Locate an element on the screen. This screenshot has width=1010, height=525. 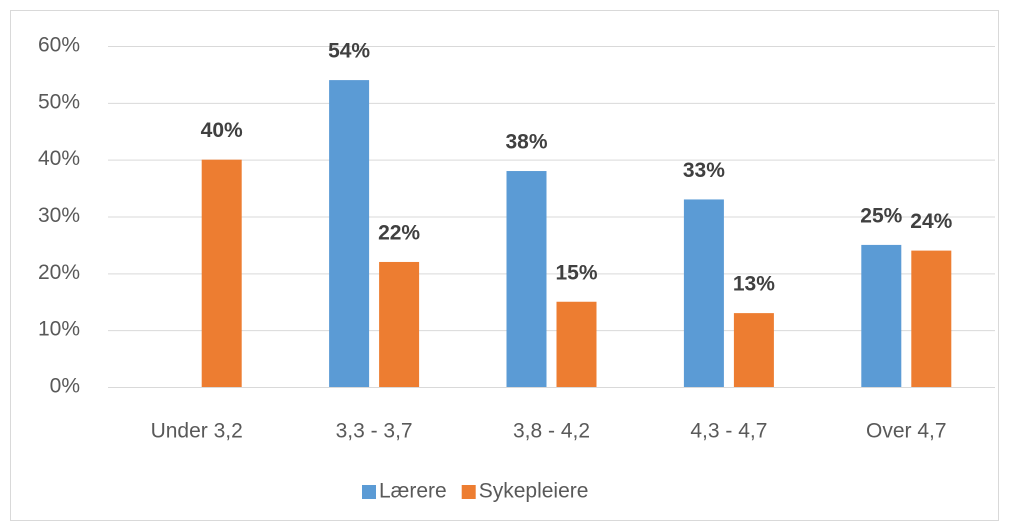
y-tick-label: 10% is located at coordinates (59, 329).